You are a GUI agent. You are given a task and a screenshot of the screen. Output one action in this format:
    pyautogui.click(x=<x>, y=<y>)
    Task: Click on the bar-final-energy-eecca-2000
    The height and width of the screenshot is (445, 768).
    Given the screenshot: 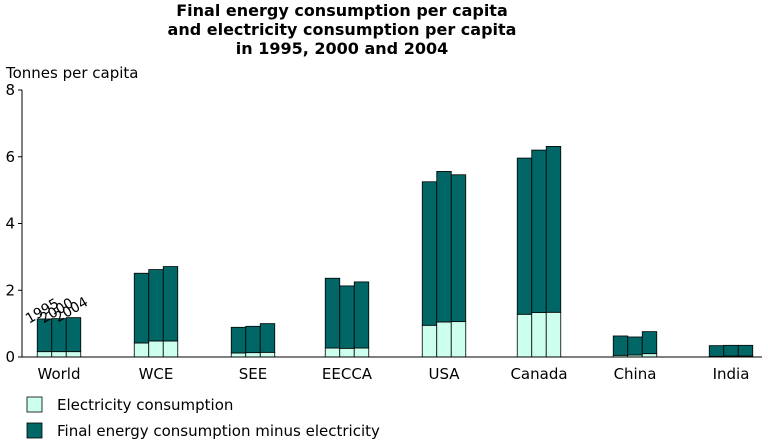 What is the action you would take?
    pyautogui.click(x=347, y=317)
    